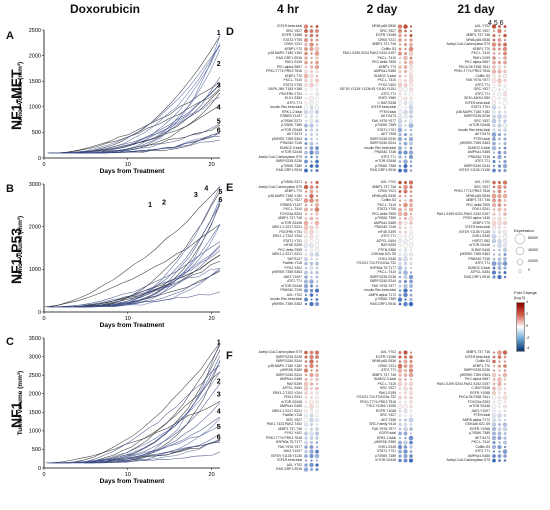 This screenshot has height=510, width=550. I want to click on protein-label: FOXO3a.S253, so click(478, 401).